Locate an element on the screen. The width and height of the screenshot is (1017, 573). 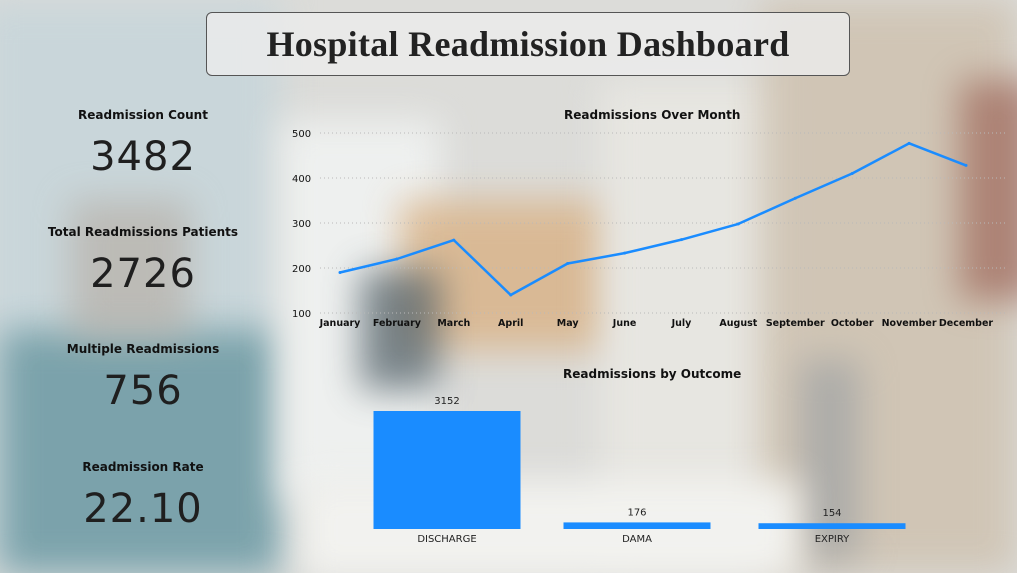
x-tick-label: May is located at coordinates (568, 323).